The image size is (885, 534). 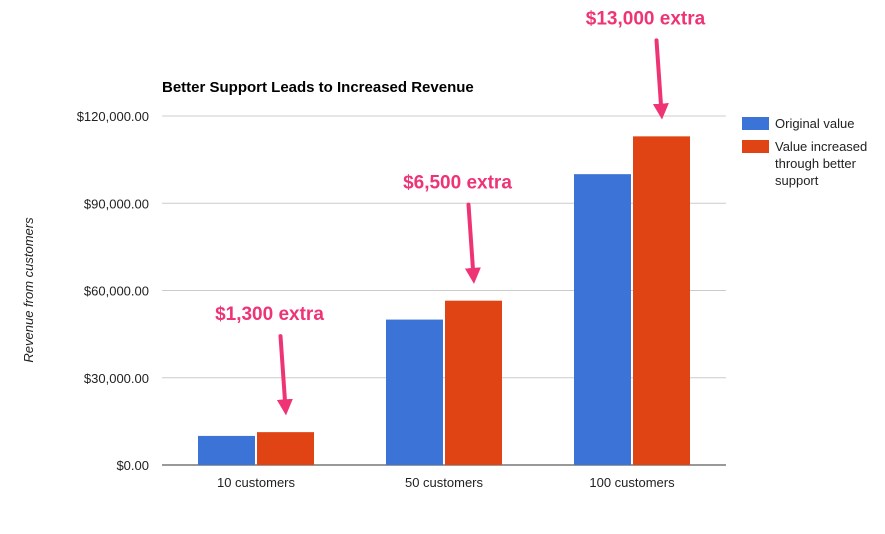 I want to click on annotation-label-2: $6,500 extra, so click(x=457, y=183).